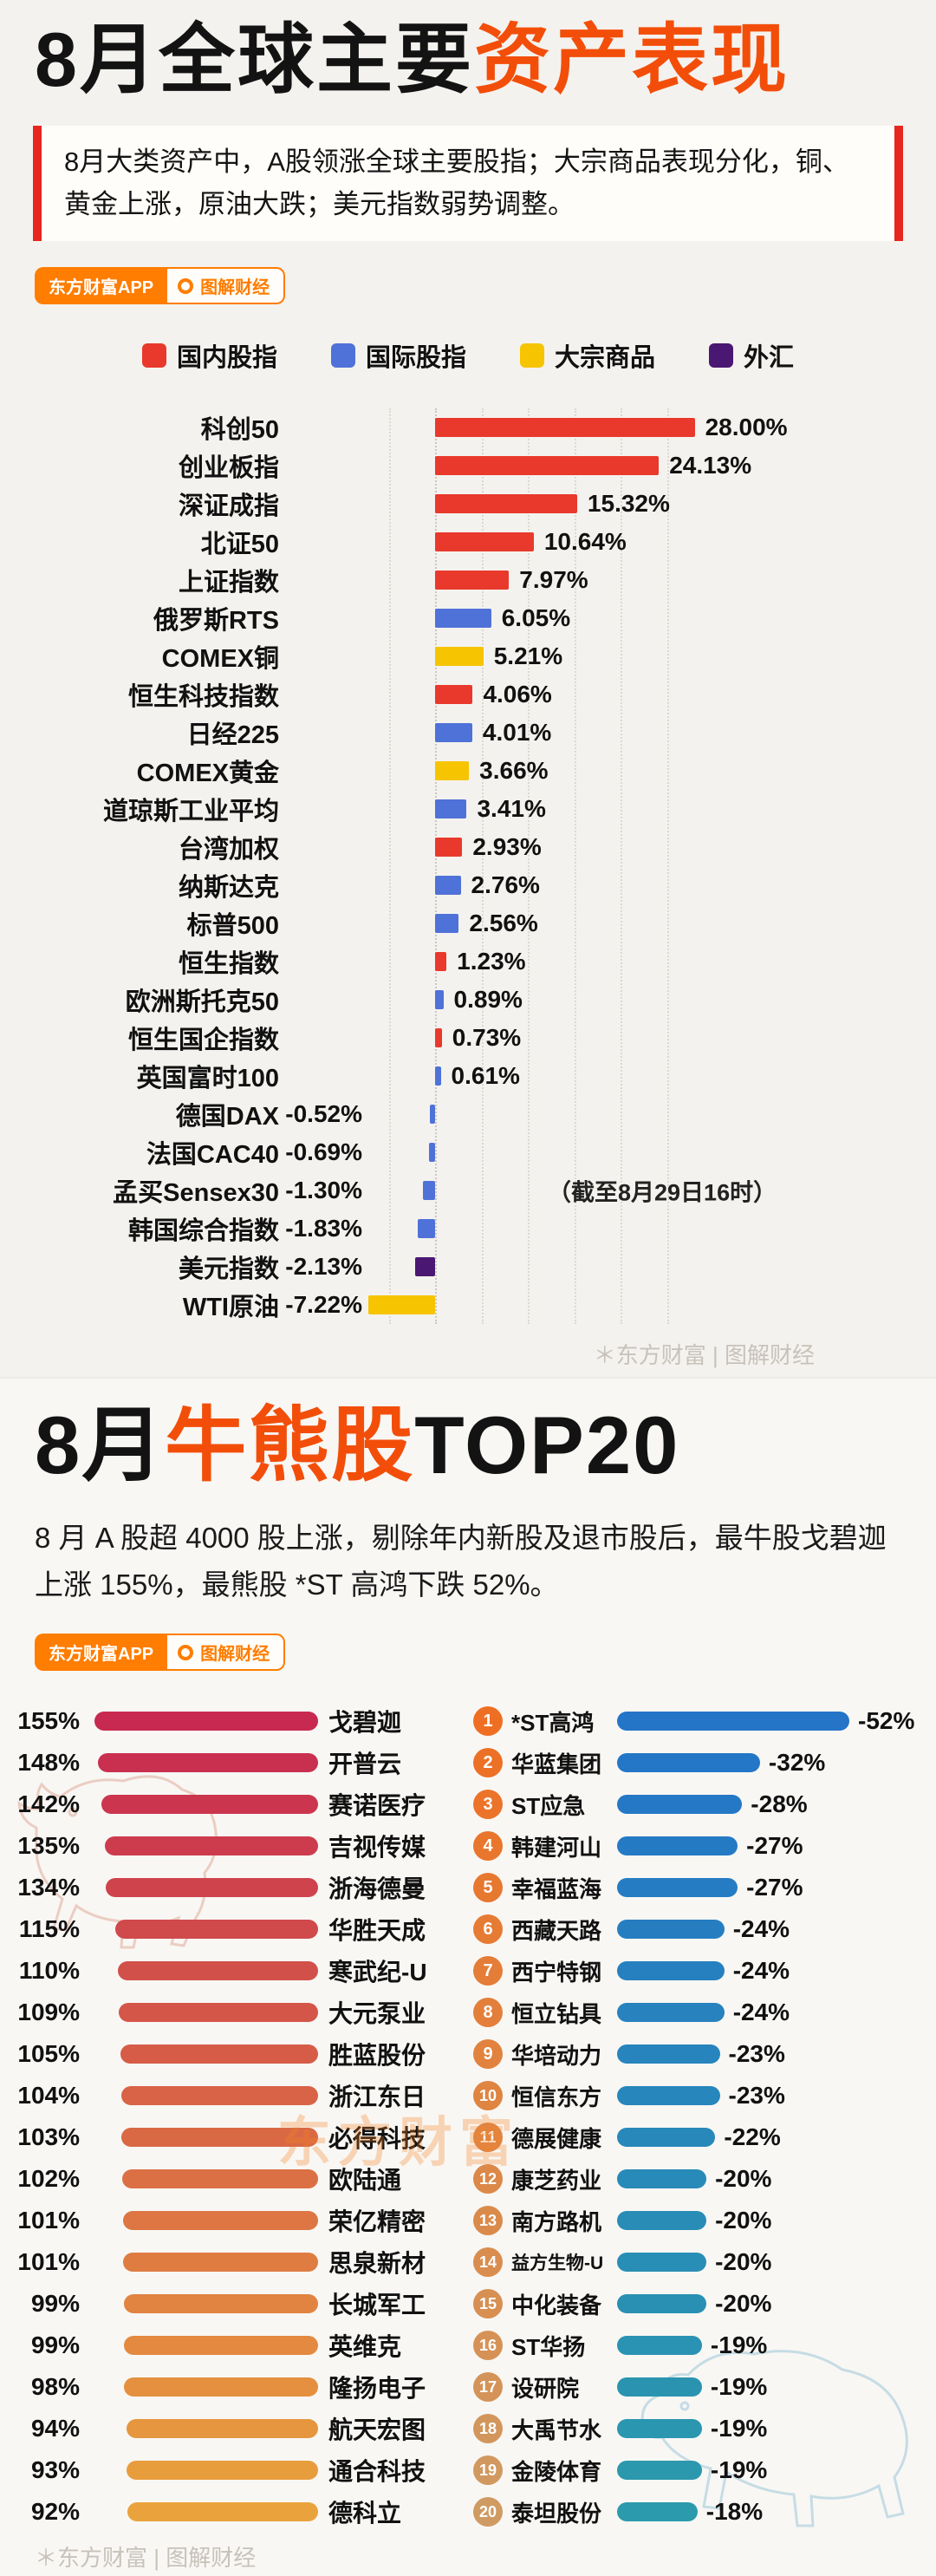 This screenshot has width=936, height=2576. I want to click on asset-label: 创业板指, so click(228, 469).